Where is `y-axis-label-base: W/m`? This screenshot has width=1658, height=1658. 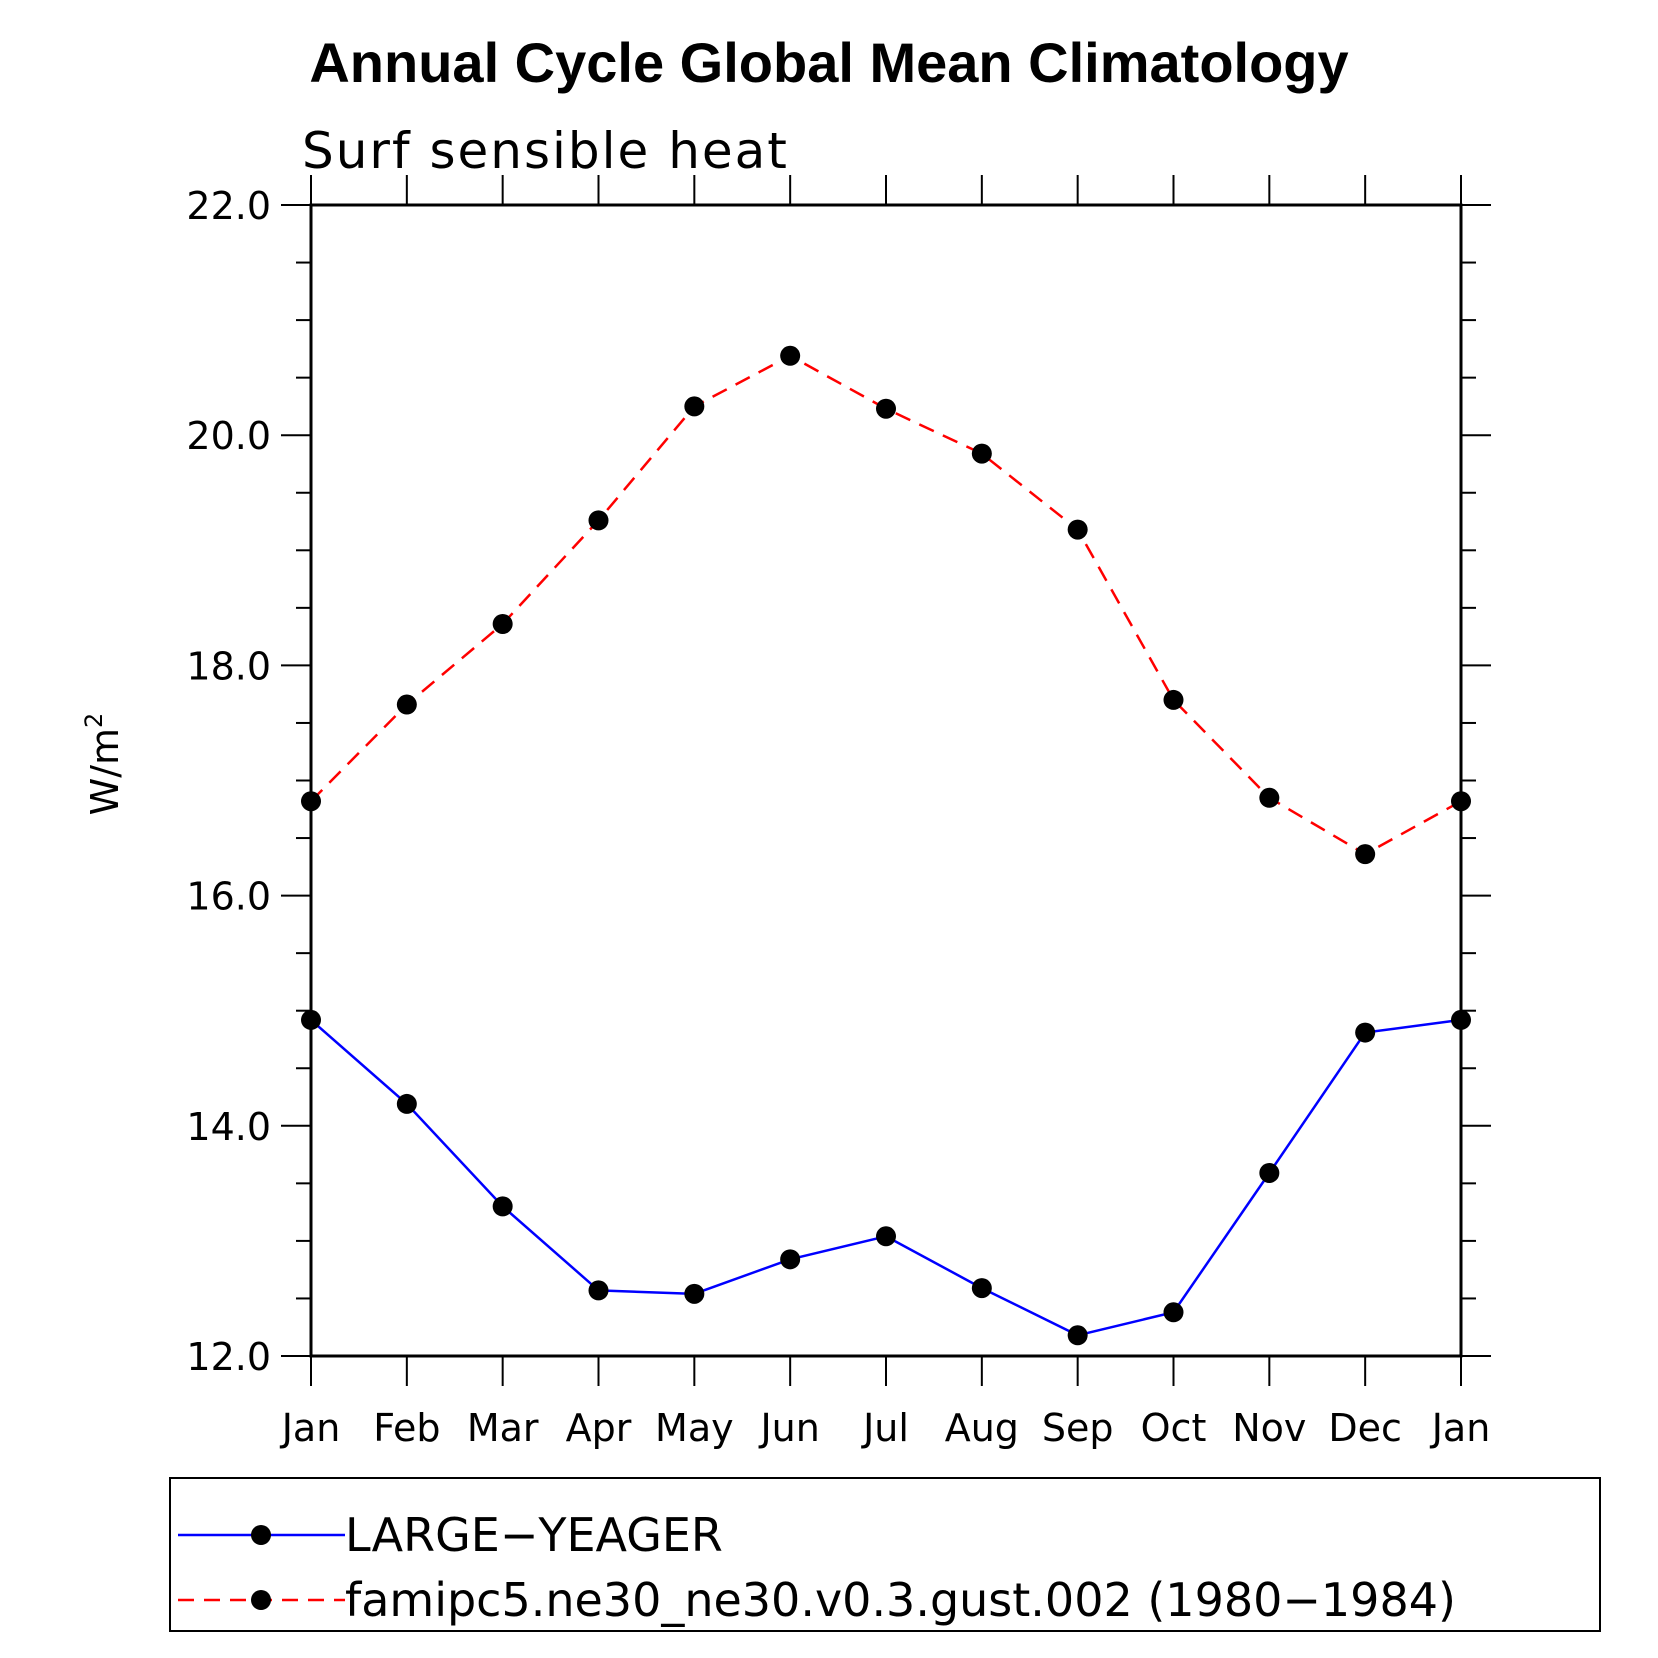 y-axis-label-base: W/m is located at coordinates (105, 771).